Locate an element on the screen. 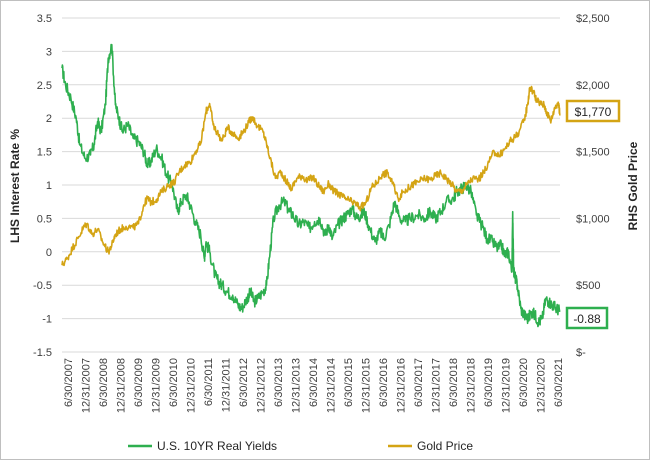 The image size is (652, 462). right-tick-label: $- is located at coordinates (581, 353).